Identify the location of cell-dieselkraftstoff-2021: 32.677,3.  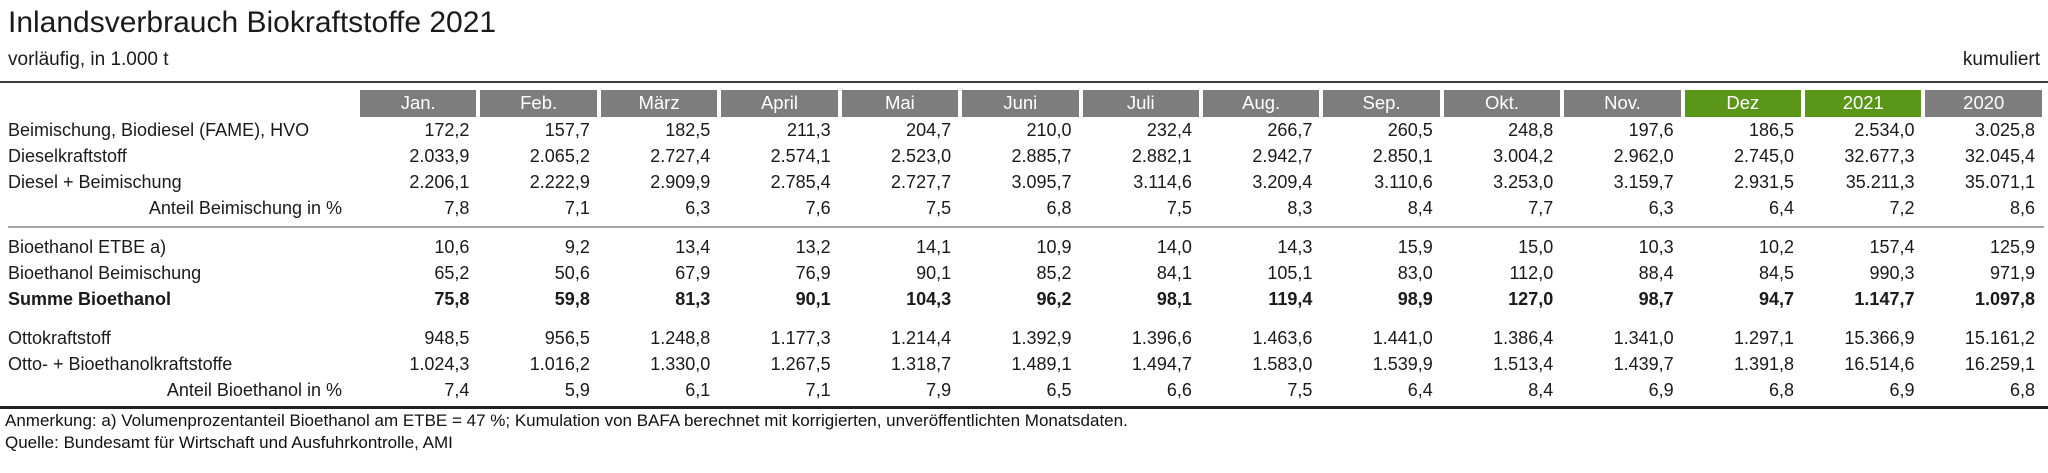
(1879, 156).